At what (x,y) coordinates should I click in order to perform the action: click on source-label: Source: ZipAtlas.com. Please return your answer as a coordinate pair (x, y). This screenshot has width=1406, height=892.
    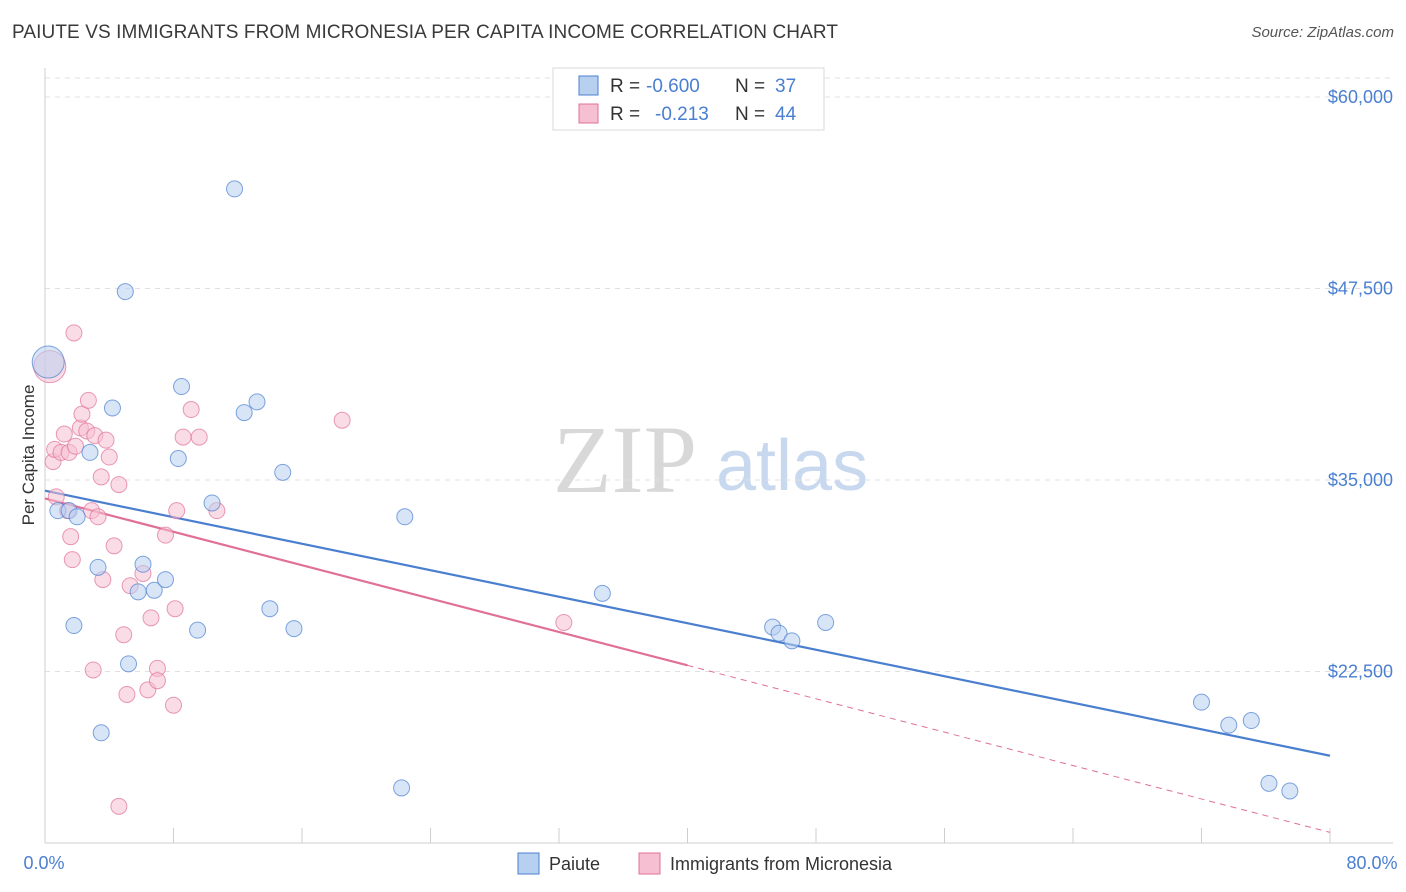
    Looking at the image, I should click on (1322, 32).